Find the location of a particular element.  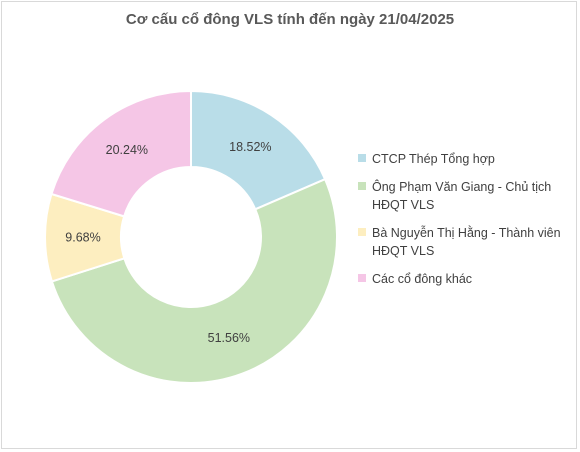

legend-item-cac-co-dong-khac: Các cổ đông khác is located at coordinates (468, 279).